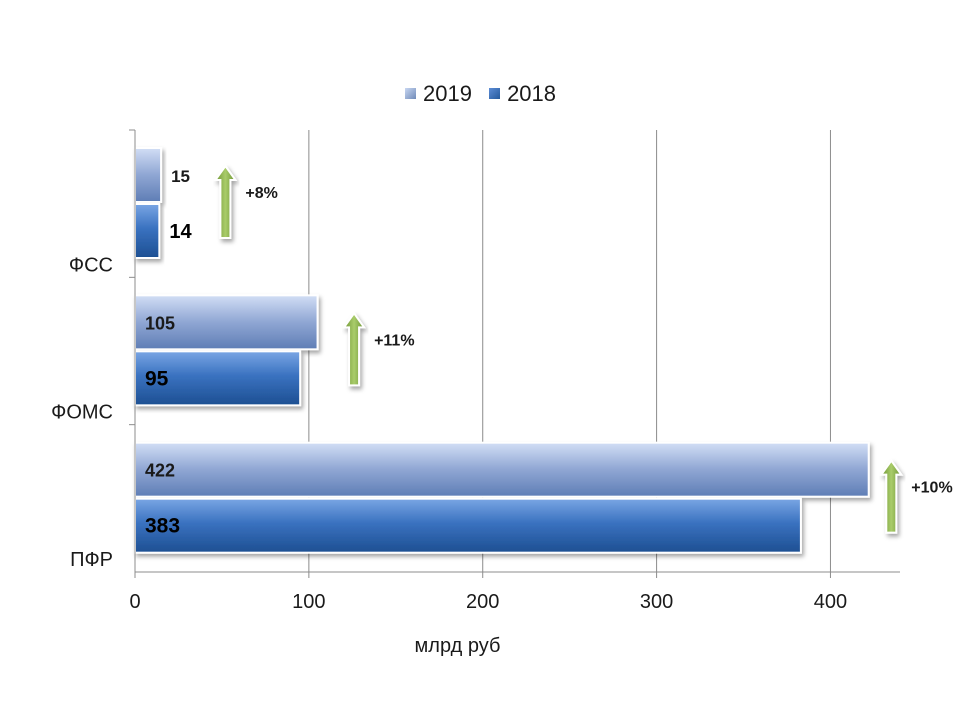 Image resolution: width=960 pixels, height=720 pixels. I want to click on category-label-1: ФОМС, so click(82, 413).